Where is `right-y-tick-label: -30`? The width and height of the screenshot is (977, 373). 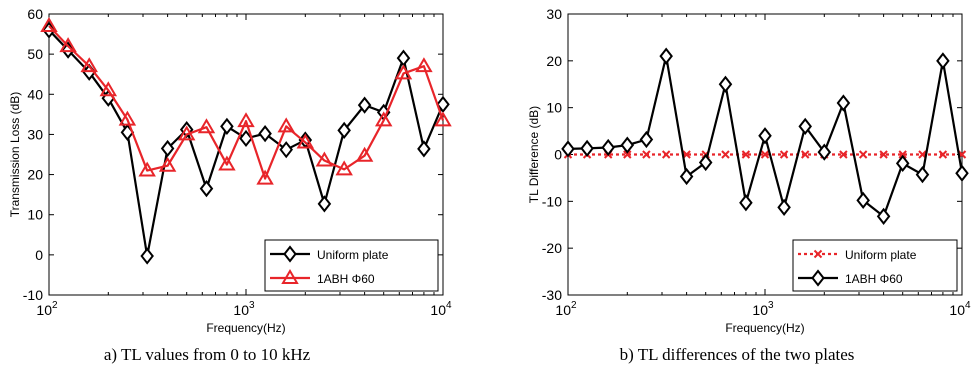 right-y-tick-label: -30 is located at coordinates (552, 295).